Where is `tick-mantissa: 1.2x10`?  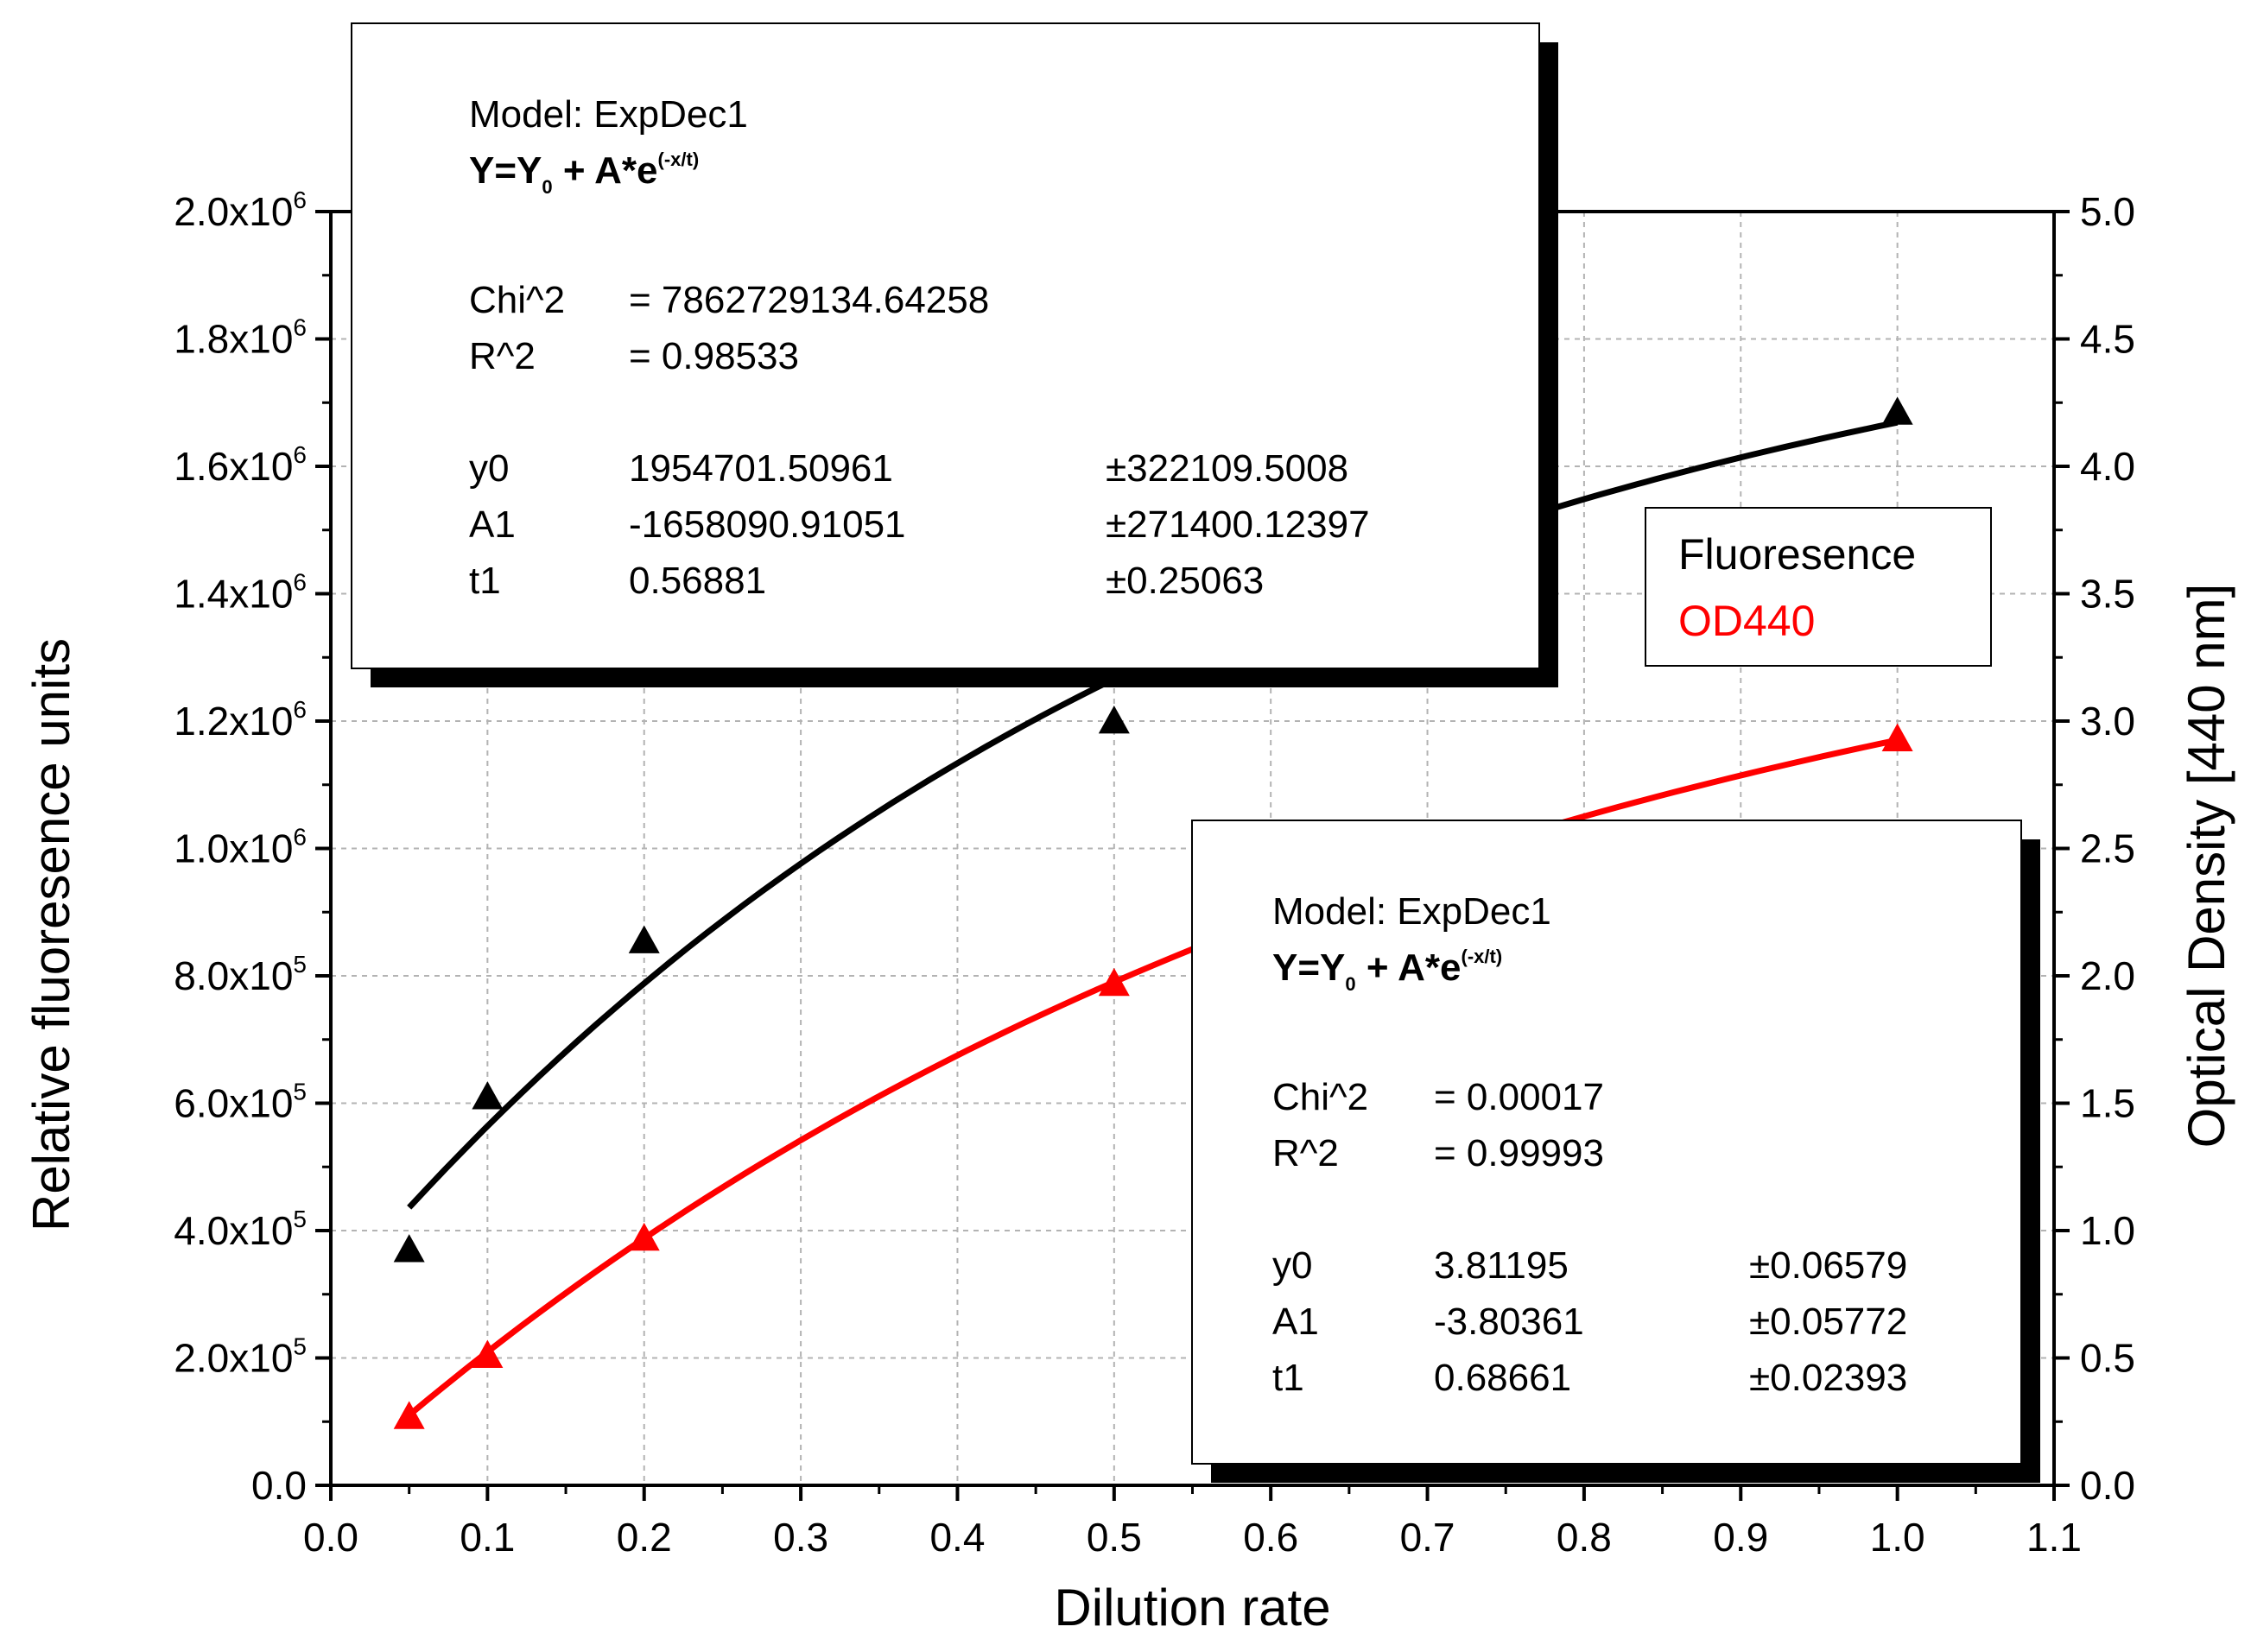
tick-mantissa: 1.2x10 is located at coordinates (233, 721).